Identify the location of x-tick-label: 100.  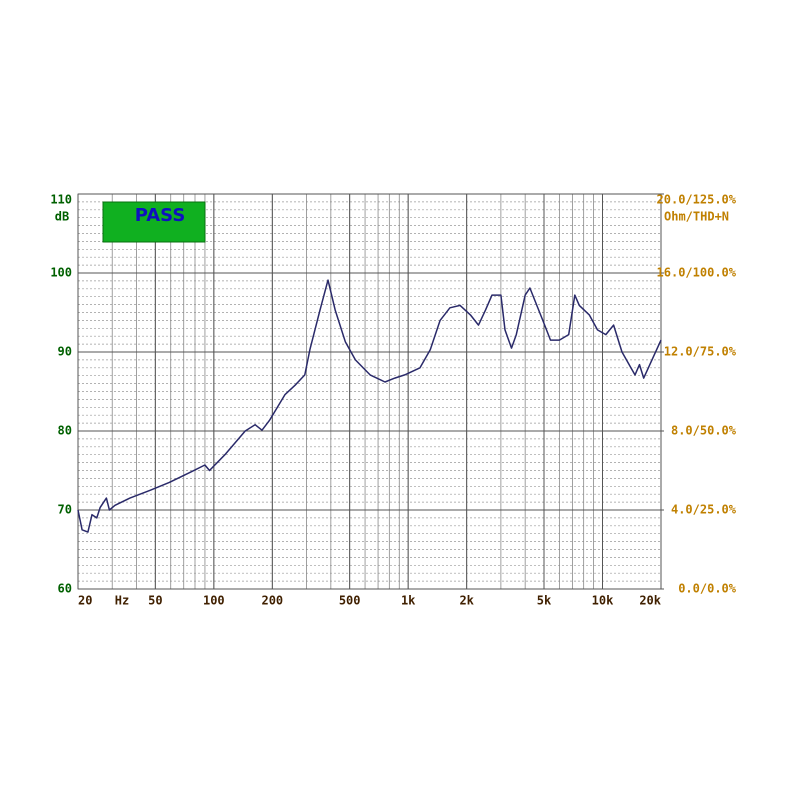
(214, 601).